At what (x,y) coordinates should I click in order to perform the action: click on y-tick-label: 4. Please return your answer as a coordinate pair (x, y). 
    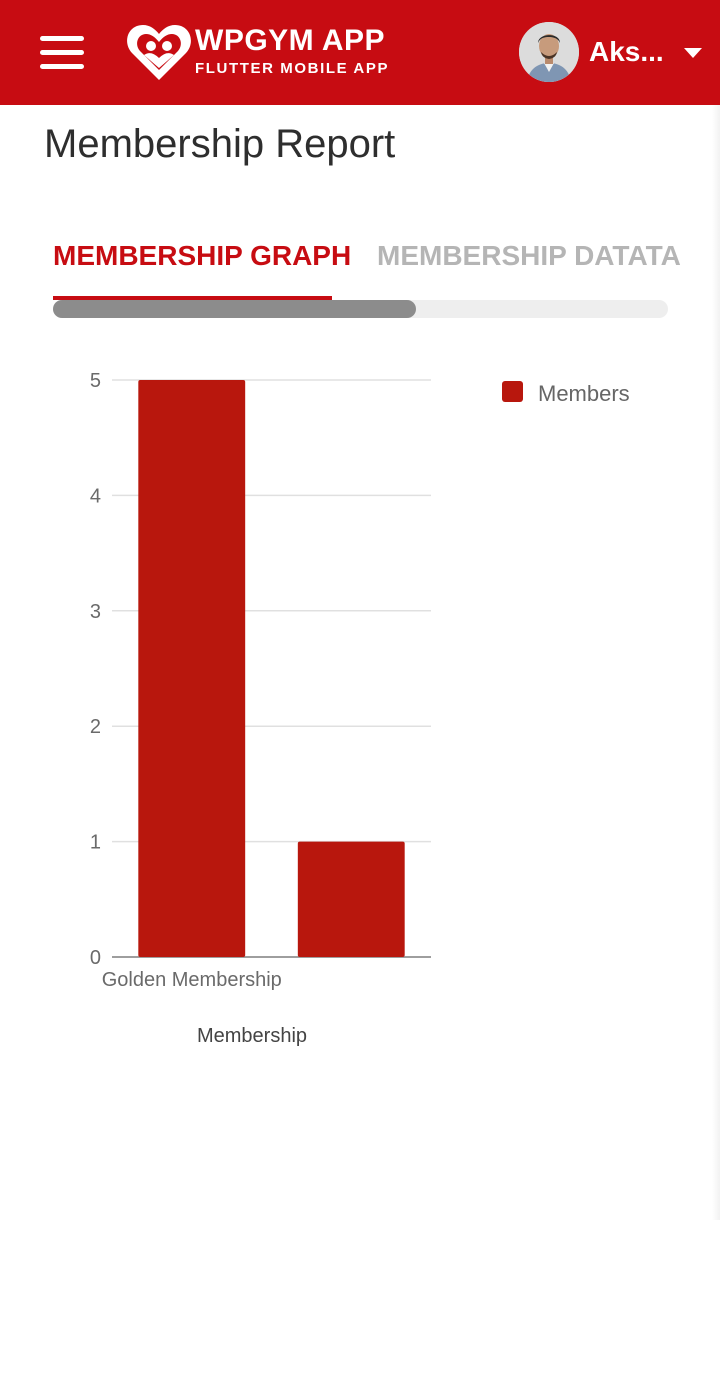
    Looking at the image, I should click on (95, 496).